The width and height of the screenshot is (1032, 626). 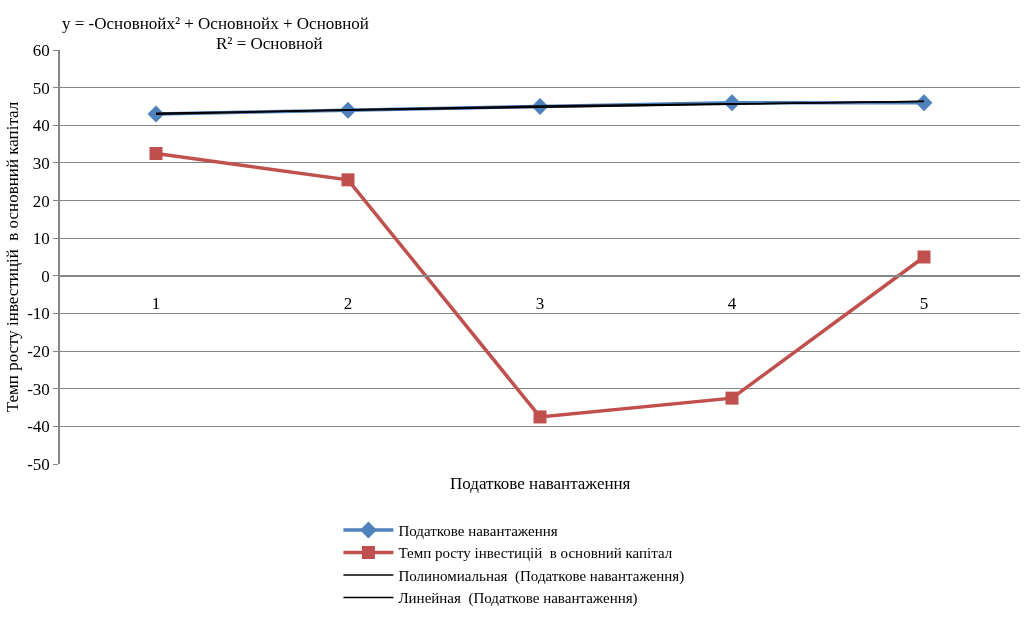 I want to click on x-tick-label: 3, so click(x=540, y=303).